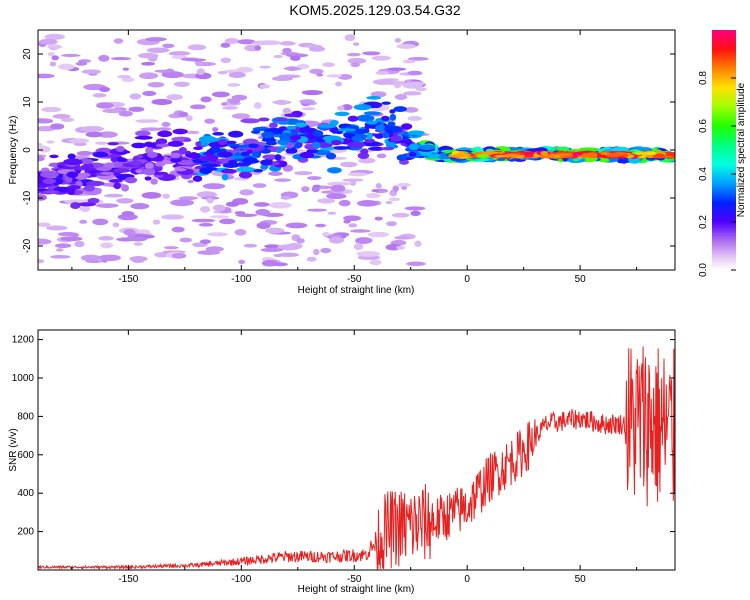 The width and height of the screenshot is (750, 600). Describe the element at coordinates (27, 54) in the screenshot. I see `spectrogram-ytick-label: 20` at that location.